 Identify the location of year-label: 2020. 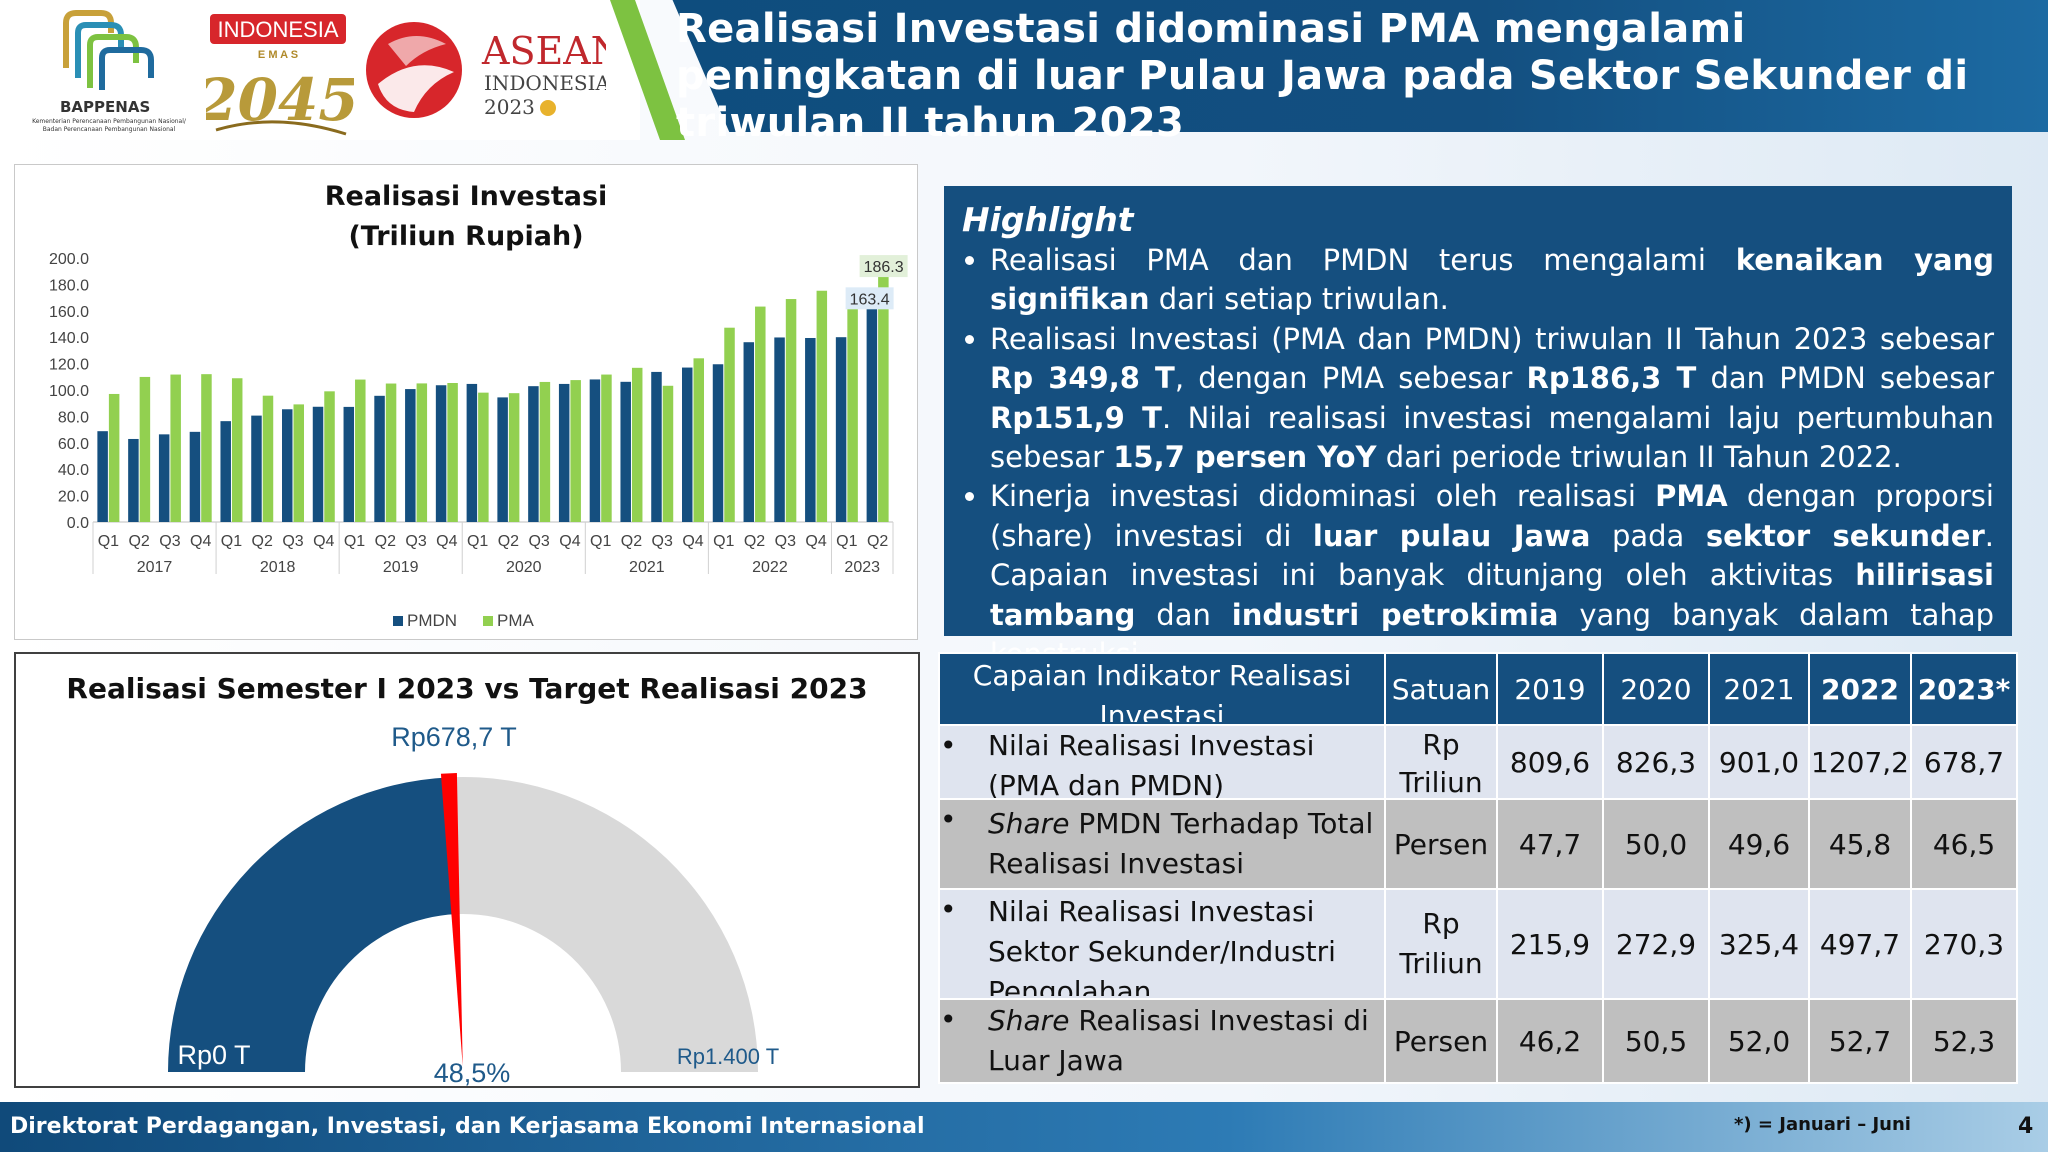
(524, 567).